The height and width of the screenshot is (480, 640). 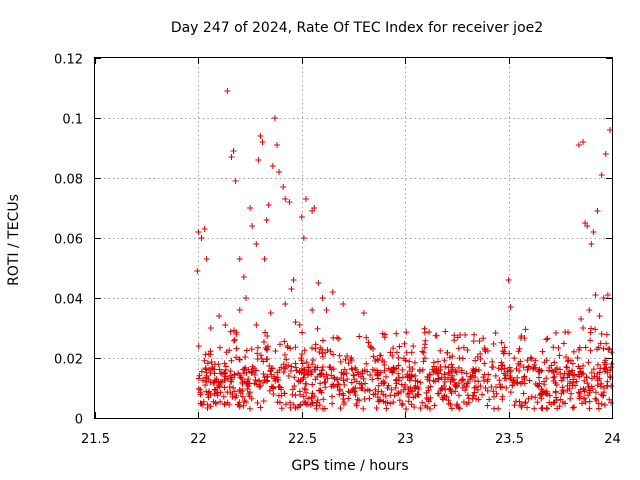 I want to click on x-tick-label: 23, so click(x=405, y=439).